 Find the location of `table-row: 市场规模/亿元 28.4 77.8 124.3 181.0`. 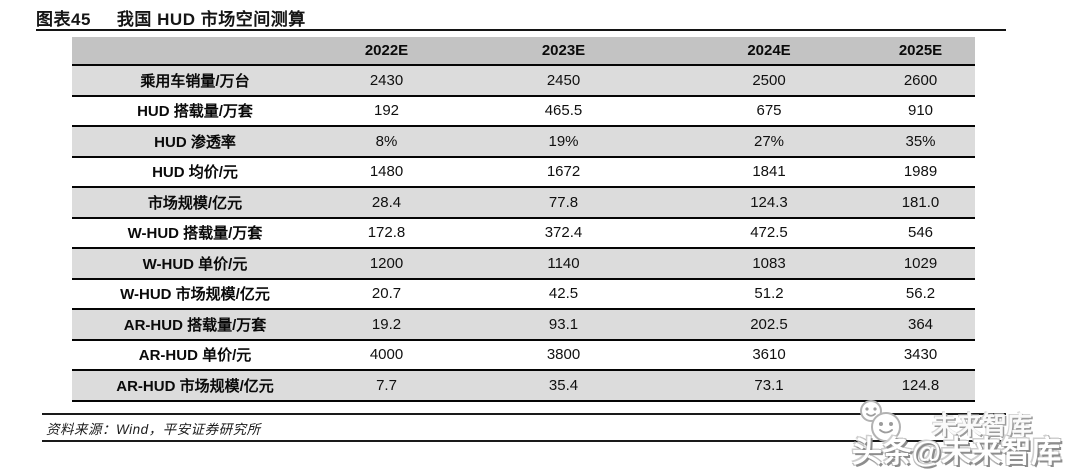

table-row: 市场规模/亿元 28.4 77.8 124.3 181.0 is located at coordinates (523, 203).